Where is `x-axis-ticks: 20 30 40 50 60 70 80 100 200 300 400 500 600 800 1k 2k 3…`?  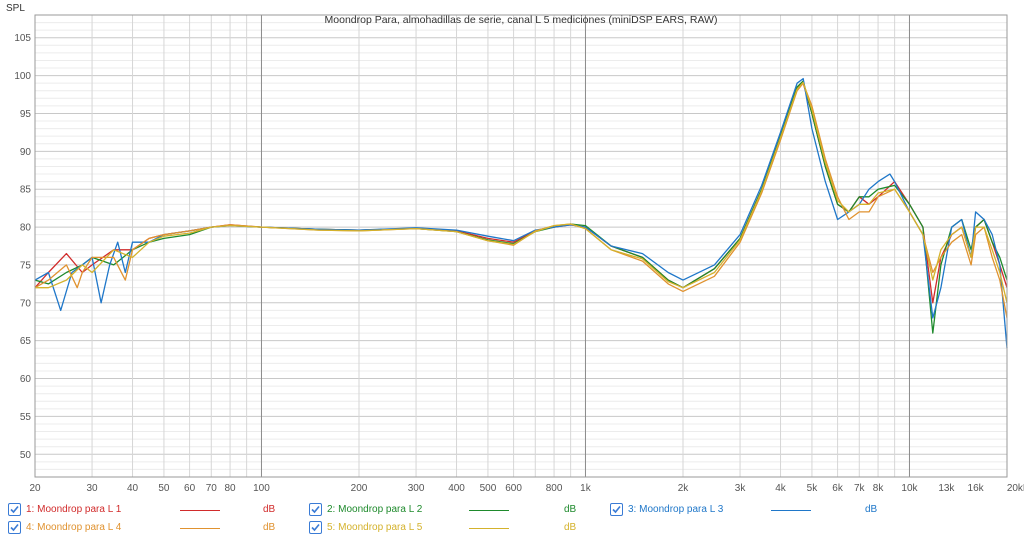
x-axis-ticks: 20 30 40 50 60 70 80 100 200 300 400 500 600 800 1k 2k 3… is located at coordinates (526, 488).